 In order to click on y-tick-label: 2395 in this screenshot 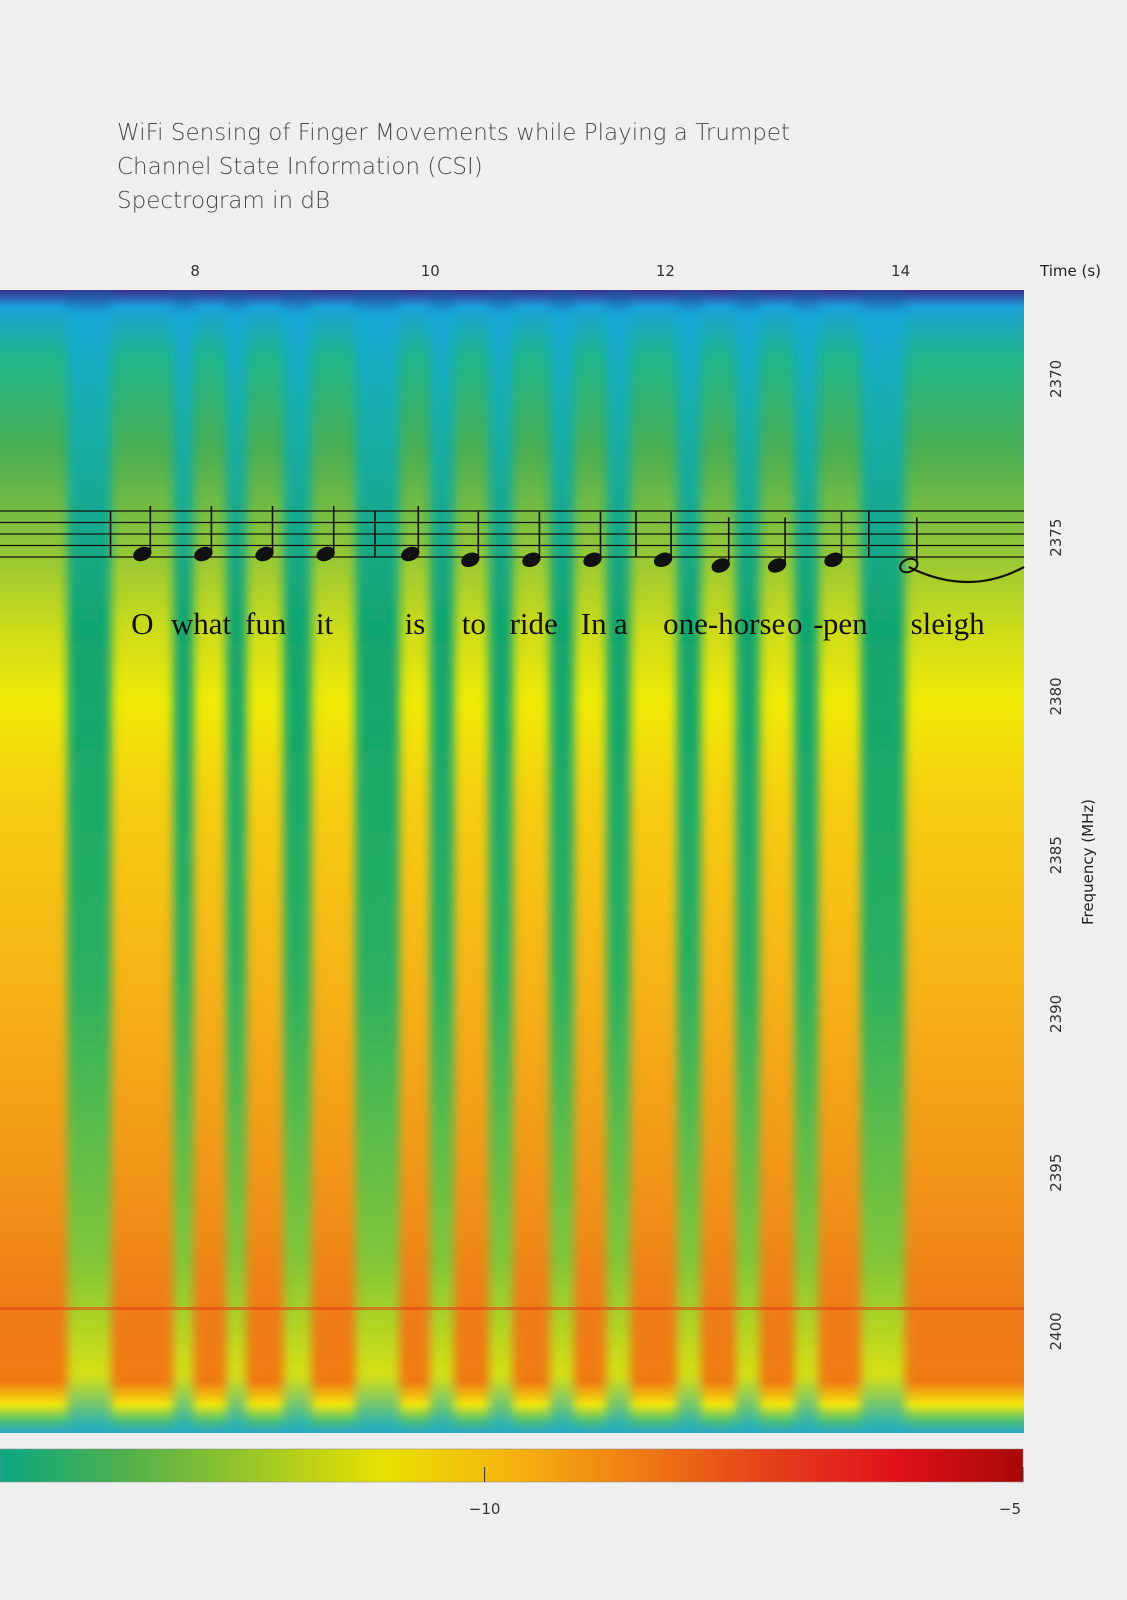, I will do `click(1056, 1173)`.